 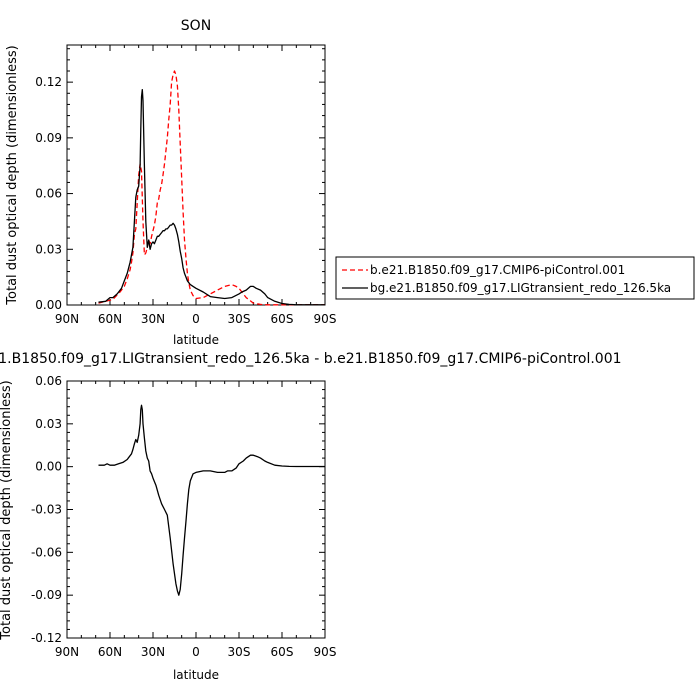 I want to click on legend-label-piControl: b.e21.B1850.f09_g17.CMIP6-piControl.001, so click(x=497, y=270).